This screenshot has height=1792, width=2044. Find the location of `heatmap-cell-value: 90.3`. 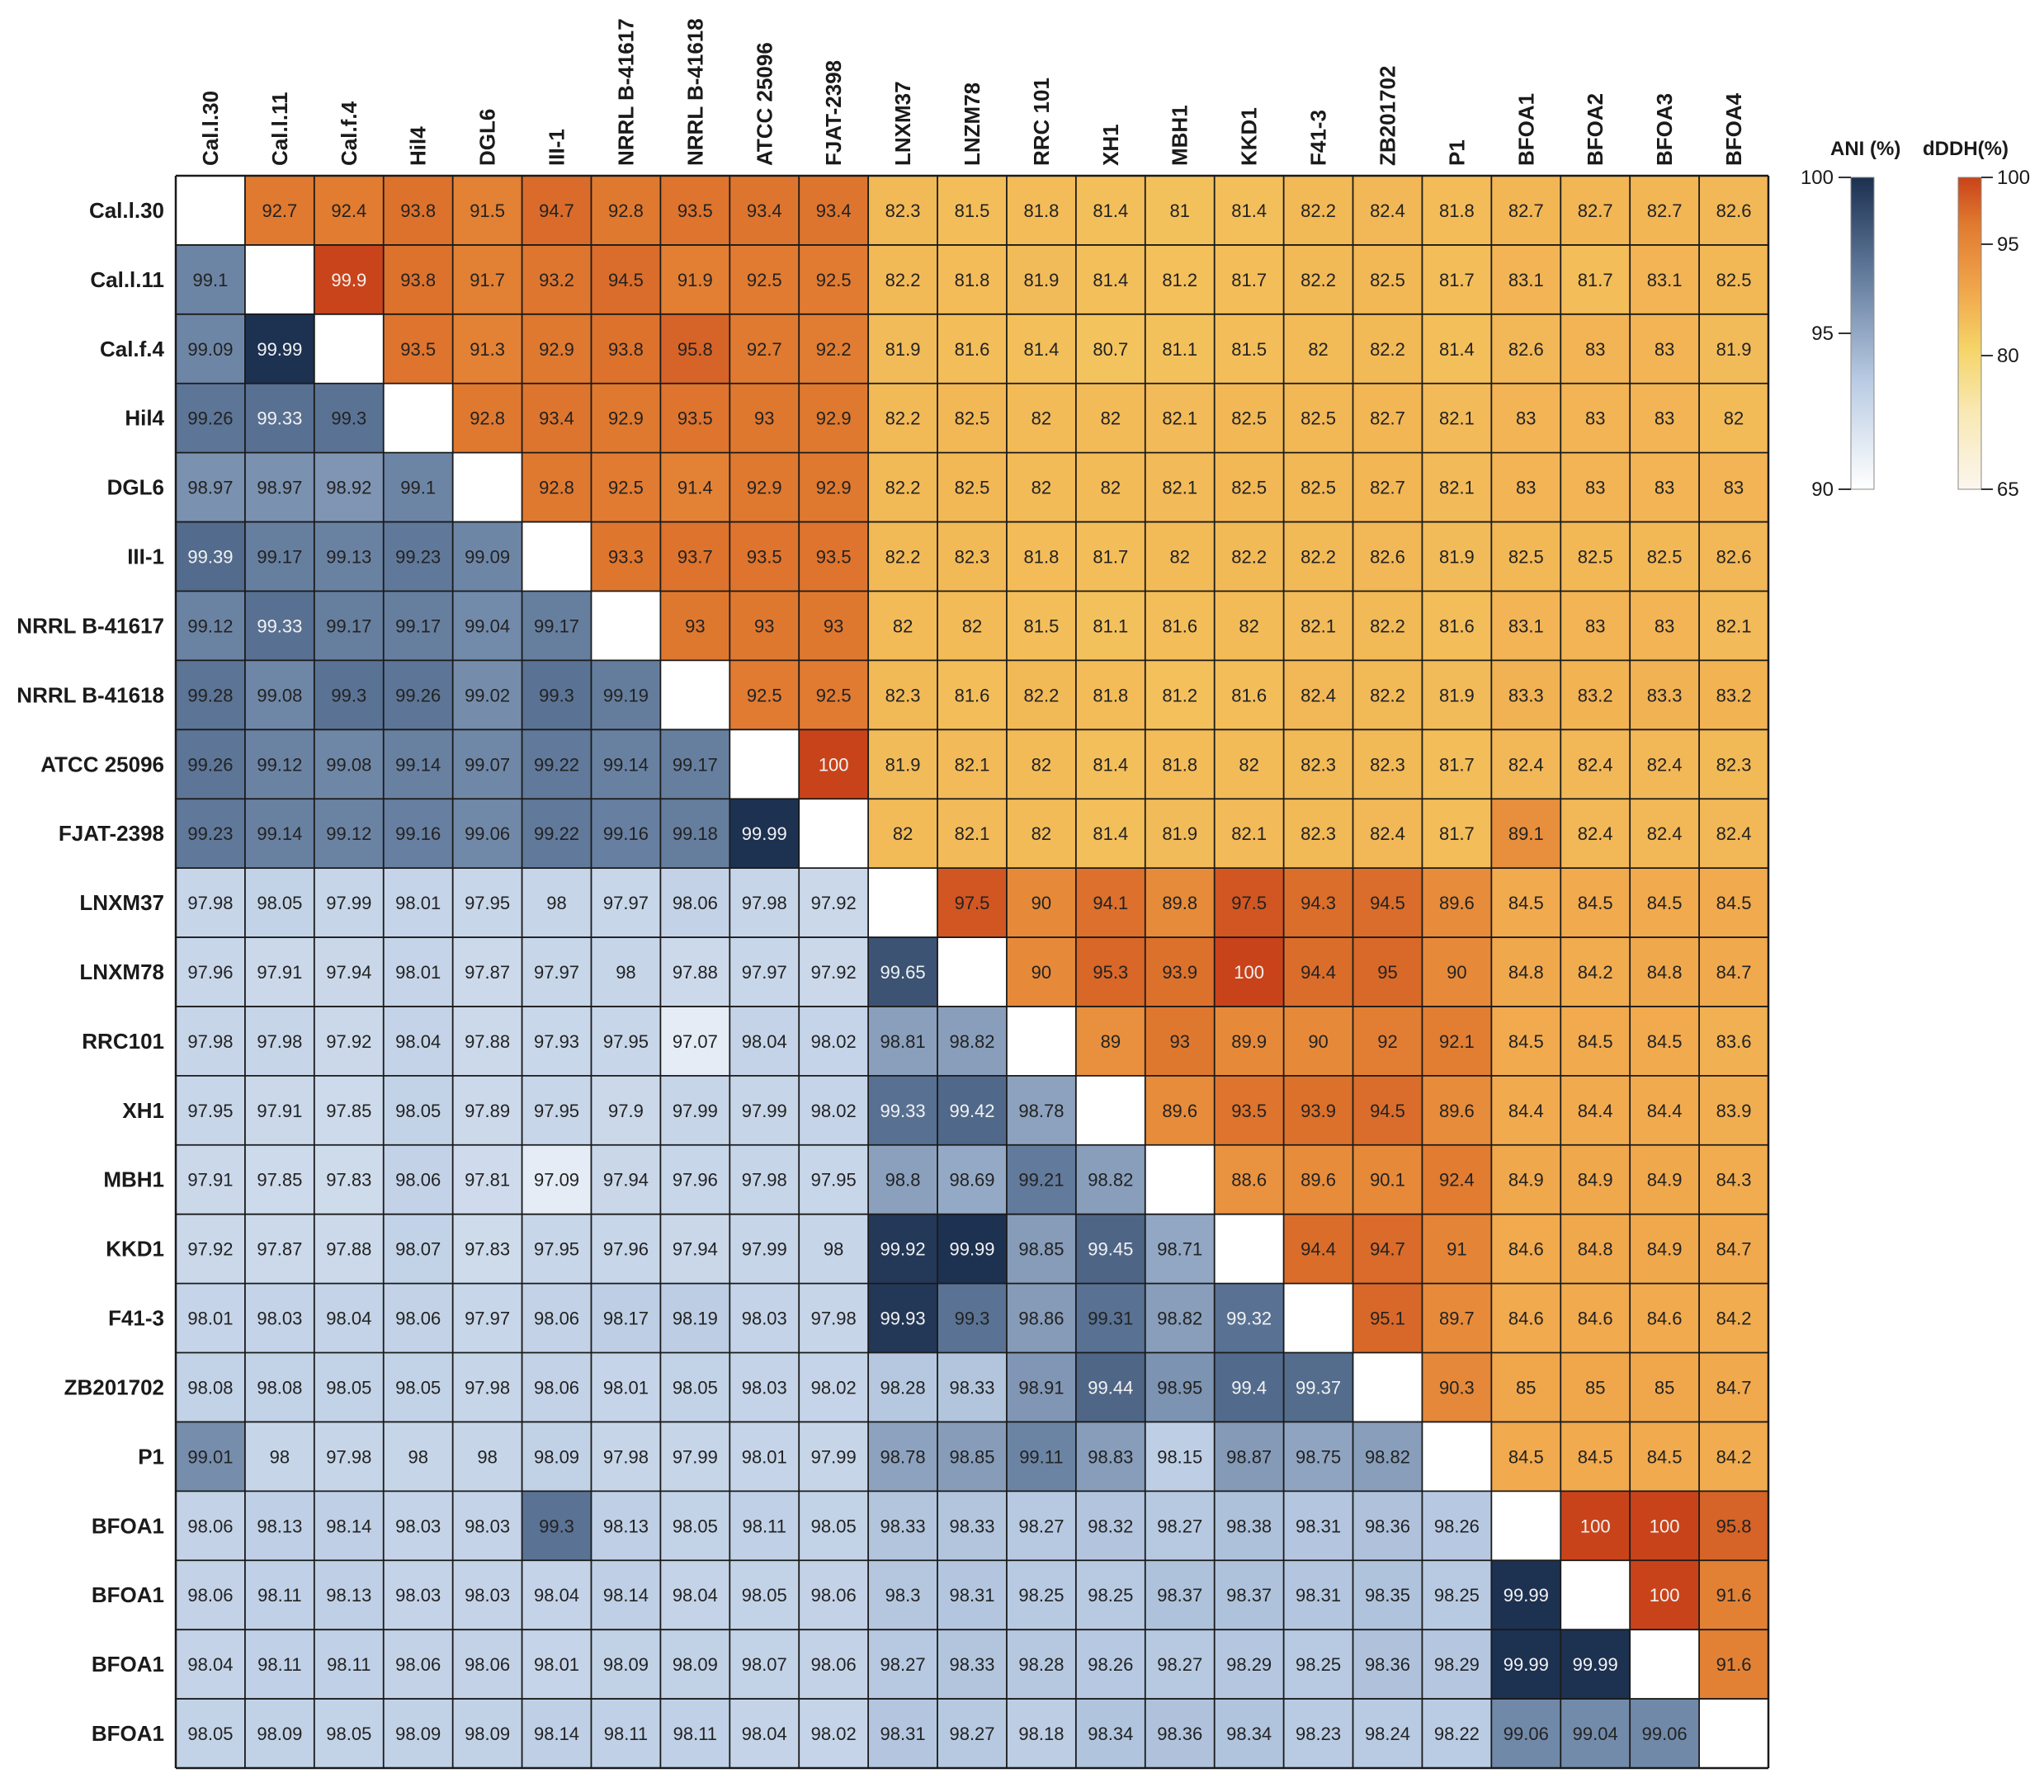

heatmap-cell-value: 90.3 is located at coordinates (1457, 1387).